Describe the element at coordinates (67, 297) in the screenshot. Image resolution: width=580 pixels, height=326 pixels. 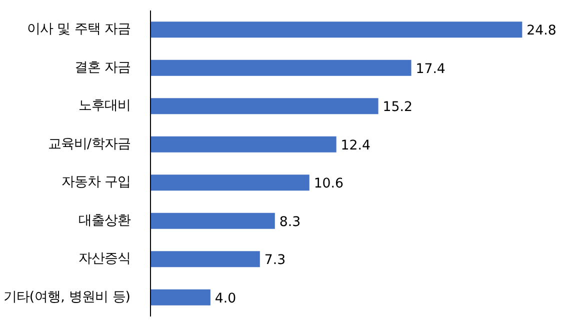
I see `y-tick-label: 기타(여행, 병원비 등)` at that location.